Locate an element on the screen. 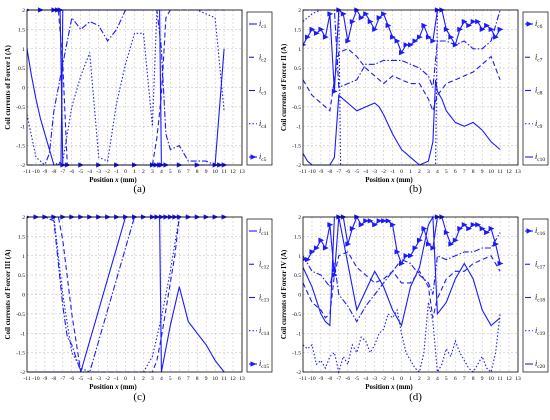  x-tick-label: 7 is located at coordinates (464, 172).